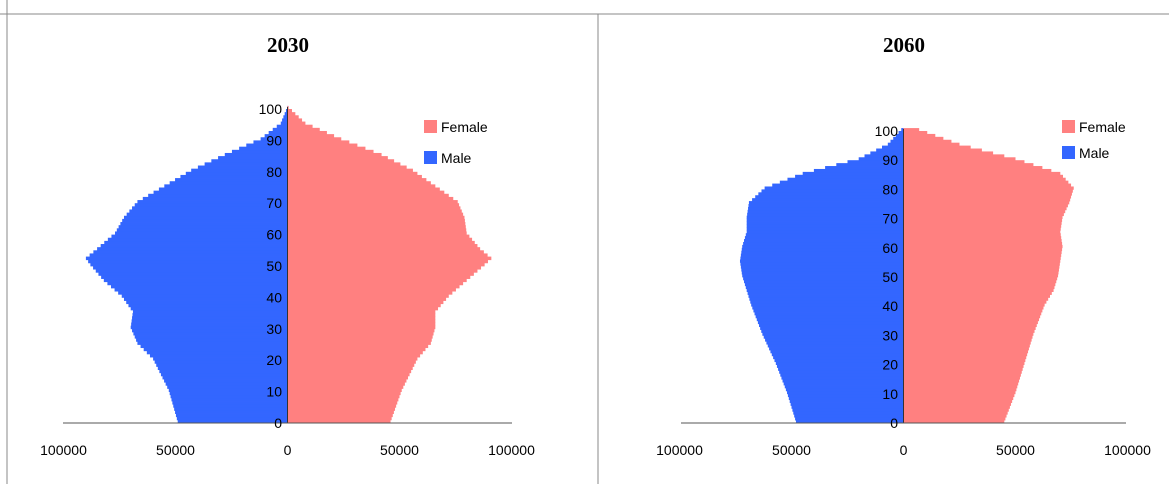  What do you see at coordinates (890, 277) in the screenshot?
I see `y-tick-label: 50` at bounding box center [890, 277].